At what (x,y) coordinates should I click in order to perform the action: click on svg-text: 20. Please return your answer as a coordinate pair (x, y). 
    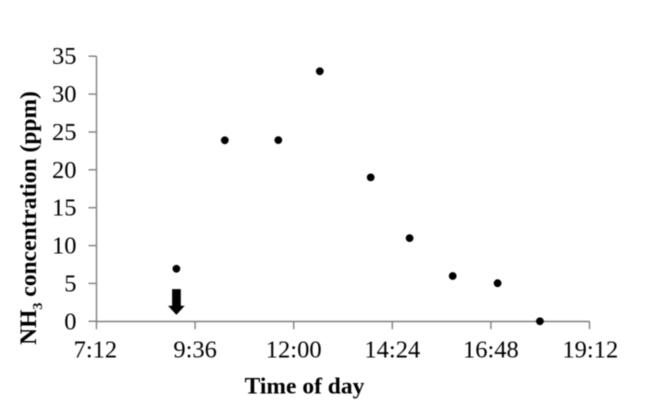
    Looking at the image, I should click on (64, 170).